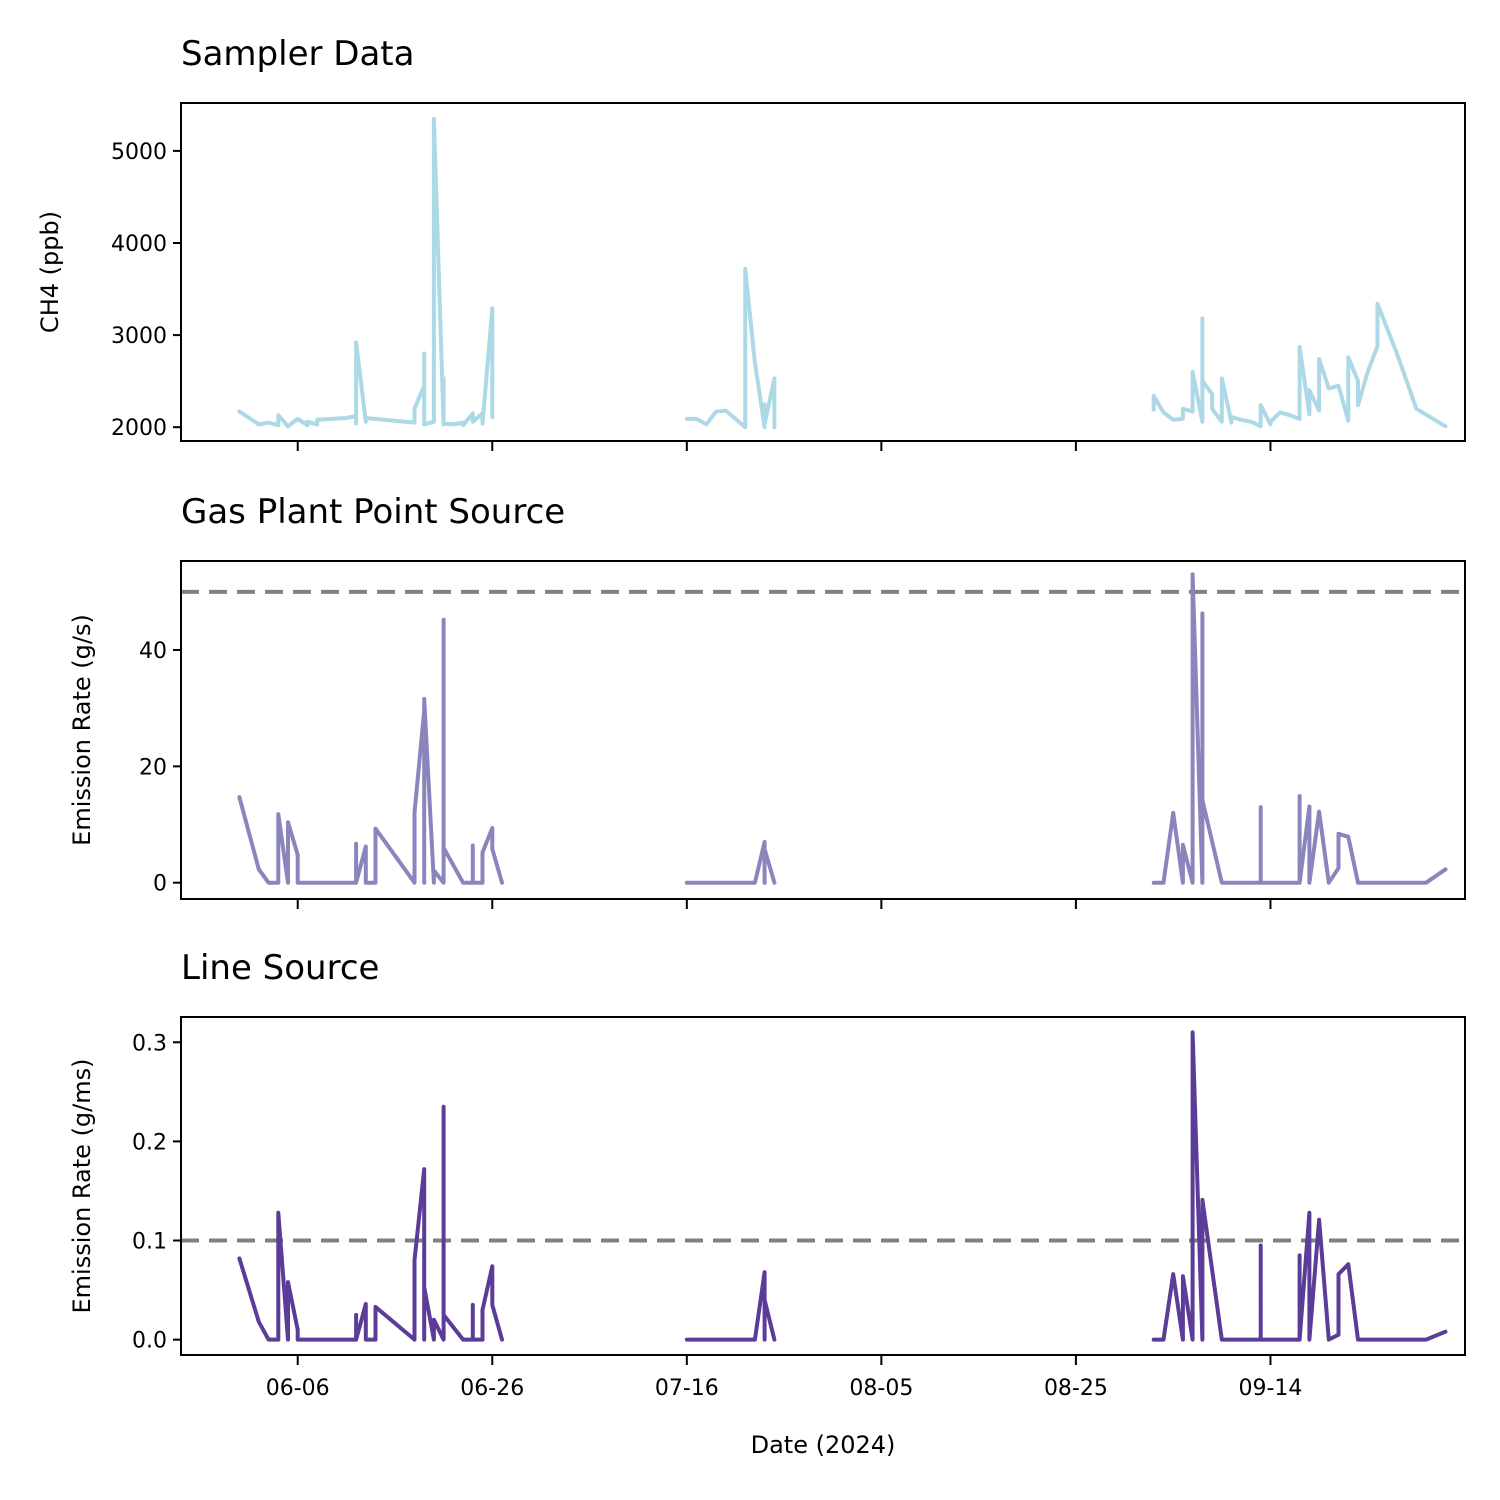 The image size is (1500, 1500). What do you see at coordinates (139, 336) in the screenshot?
I see `y-tick-label: 3000` at bounding box center [139, 336].